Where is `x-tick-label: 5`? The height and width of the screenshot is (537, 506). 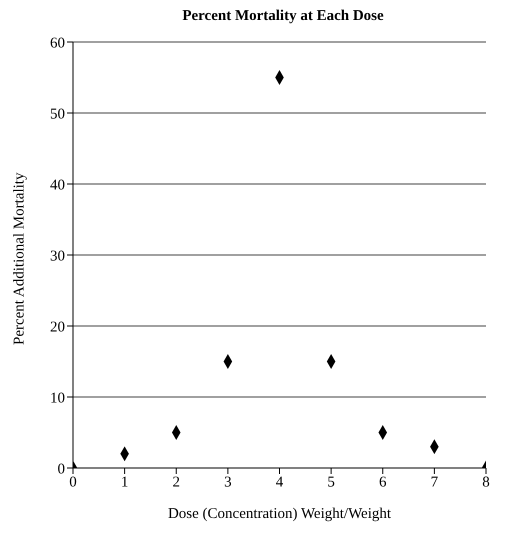 x-tick-label: 5 is located at coordinates (331, 482).